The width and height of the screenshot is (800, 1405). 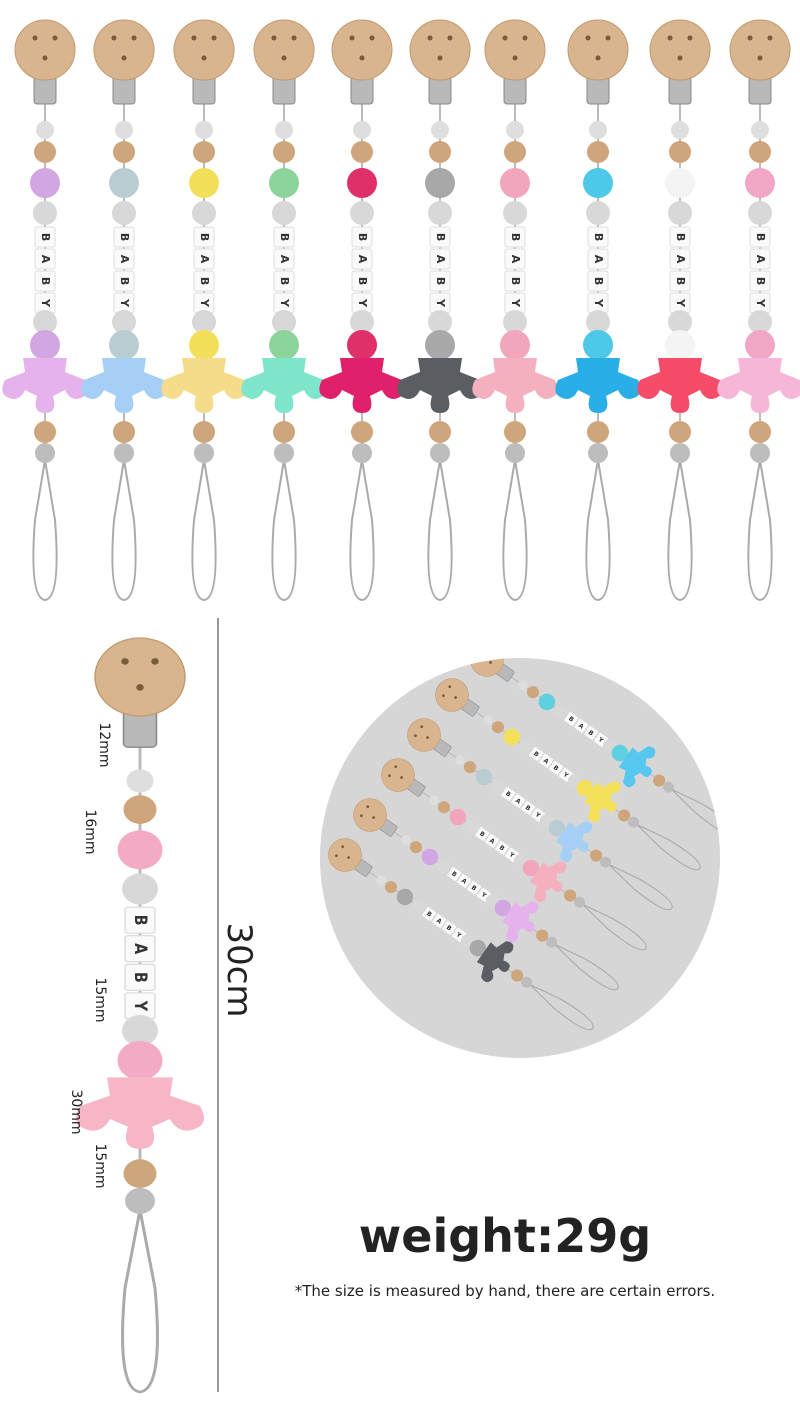 I want to click on loop, so click(x=362, y=530).